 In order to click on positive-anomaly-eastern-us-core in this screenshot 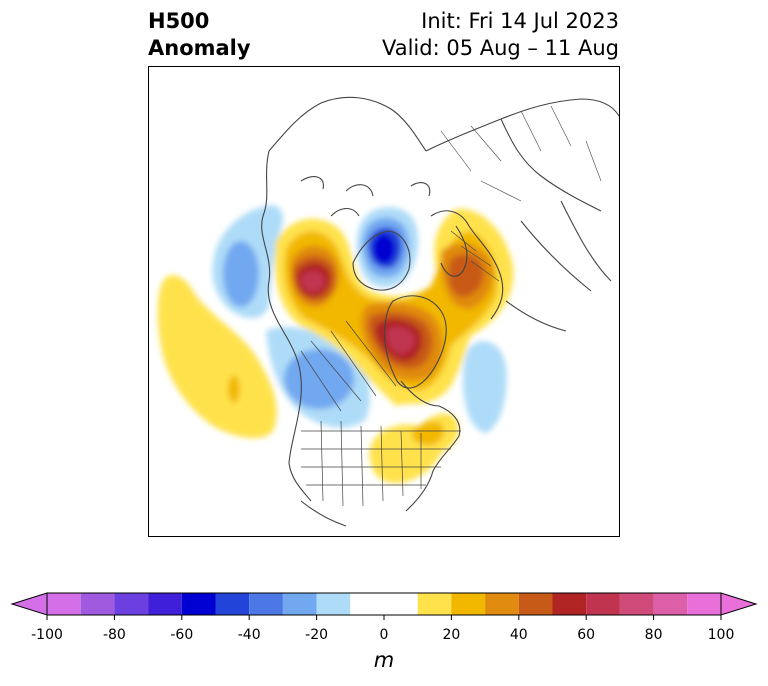, I will do `click(427, 433)`.